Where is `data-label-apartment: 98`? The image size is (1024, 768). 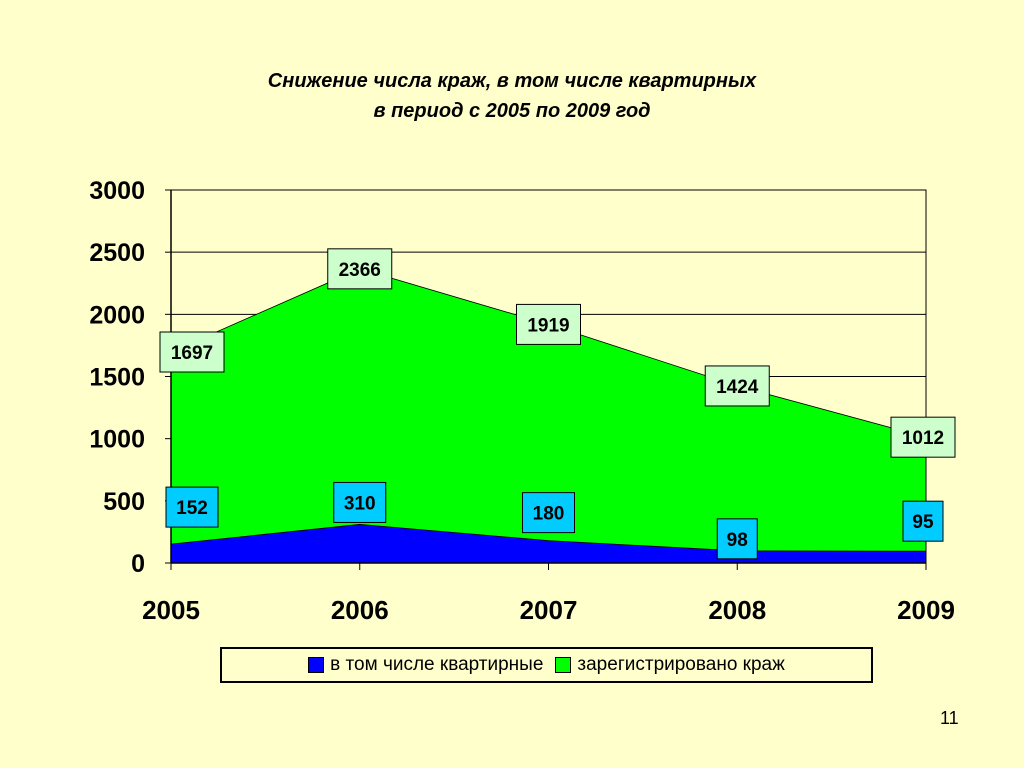
data-label-apartment: 98 is located at coordinates (737, 540).